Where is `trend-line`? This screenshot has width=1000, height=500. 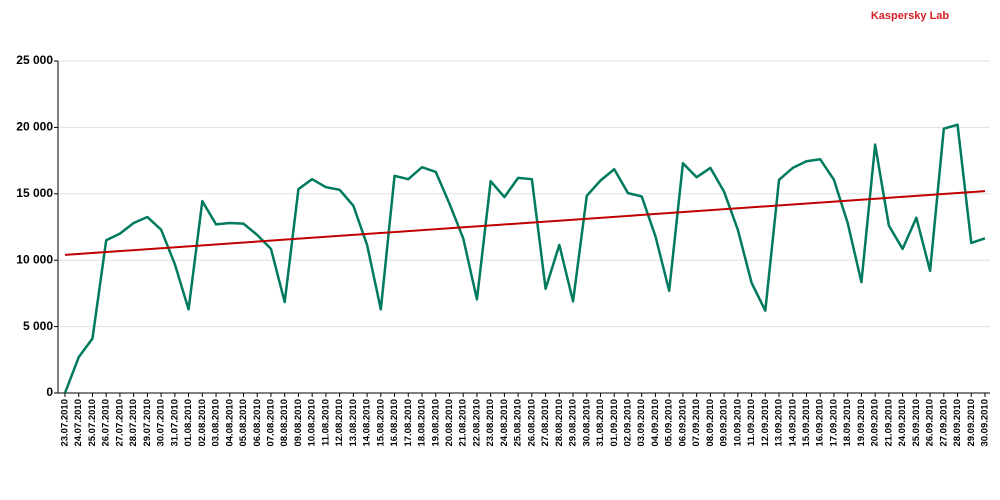
trend-line is located at coordinates (525, 223).